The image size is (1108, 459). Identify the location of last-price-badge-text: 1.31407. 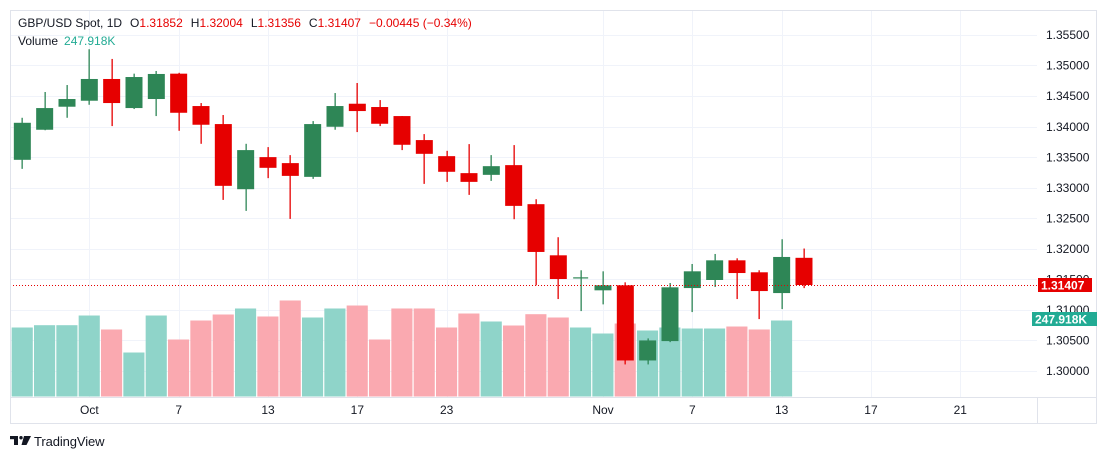
(1063, 286).